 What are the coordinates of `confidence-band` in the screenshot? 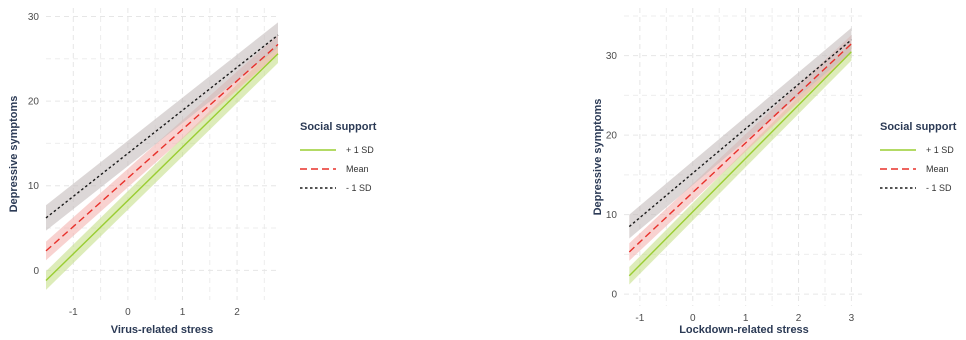 It's located at (162, 126).